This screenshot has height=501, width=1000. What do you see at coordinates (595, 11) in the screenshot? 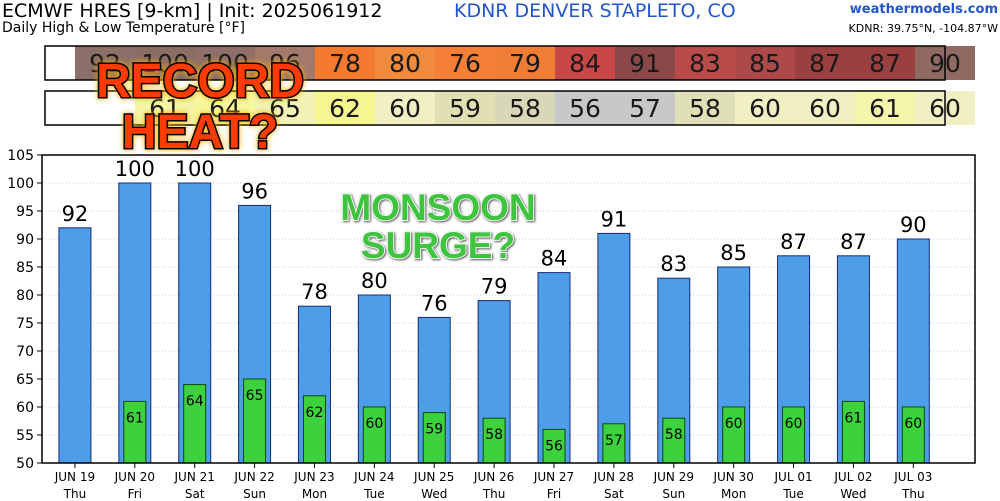
I see `station-name: KDNR DENVER STAPLETO, CO` at bounding box center [595, 11].